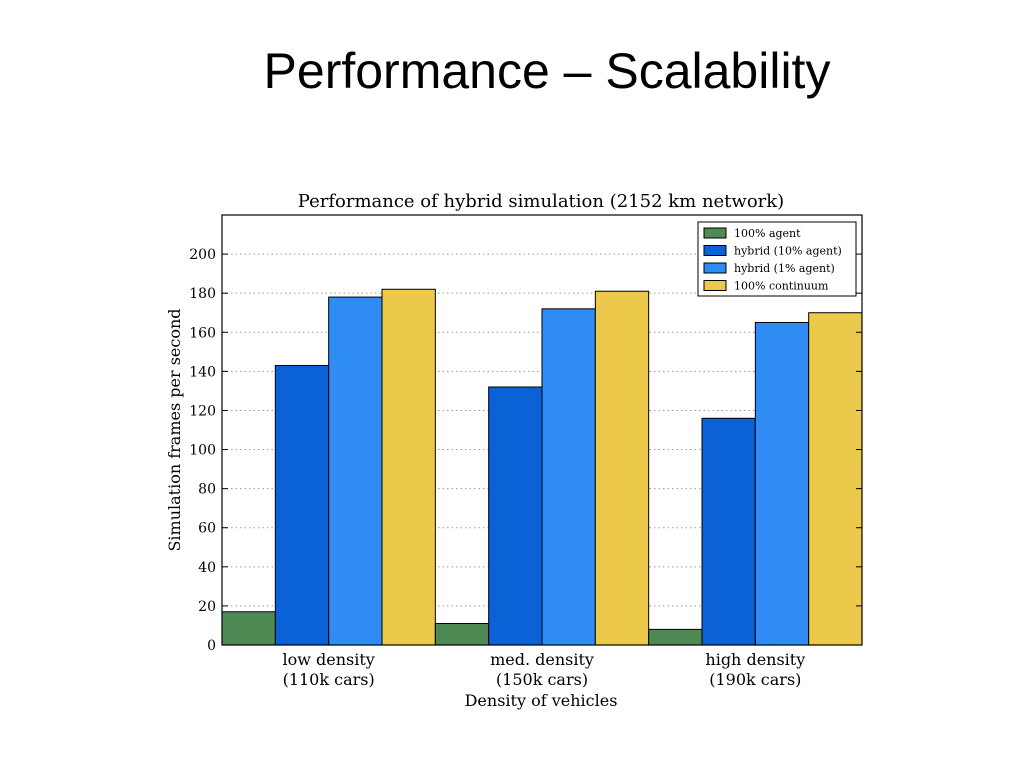 The width and height of the screenshot is (1024, 768). I want to click on legend-label: 100% agent, so click(767, 233).